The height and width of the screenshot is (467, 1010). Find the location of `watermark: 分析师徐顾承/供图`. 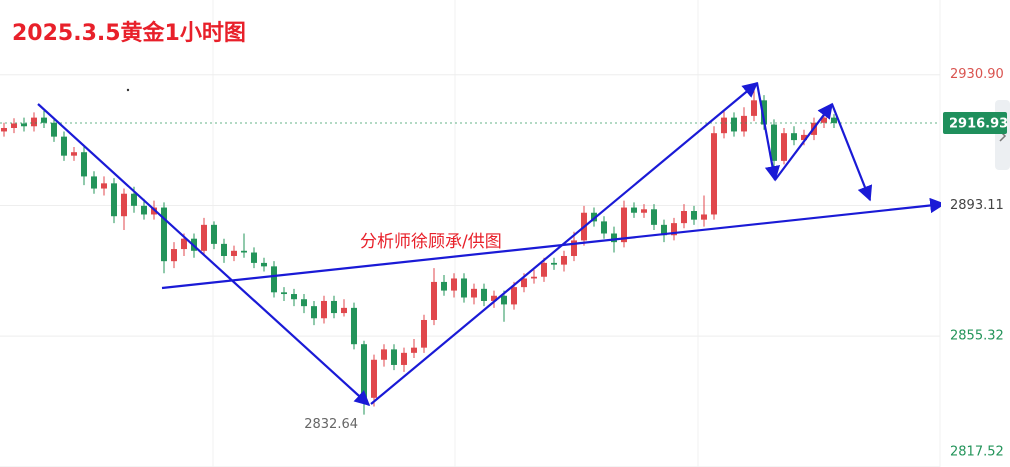

watermark: 分析师徐顾承/供图 is located at coordinates (431, 242).